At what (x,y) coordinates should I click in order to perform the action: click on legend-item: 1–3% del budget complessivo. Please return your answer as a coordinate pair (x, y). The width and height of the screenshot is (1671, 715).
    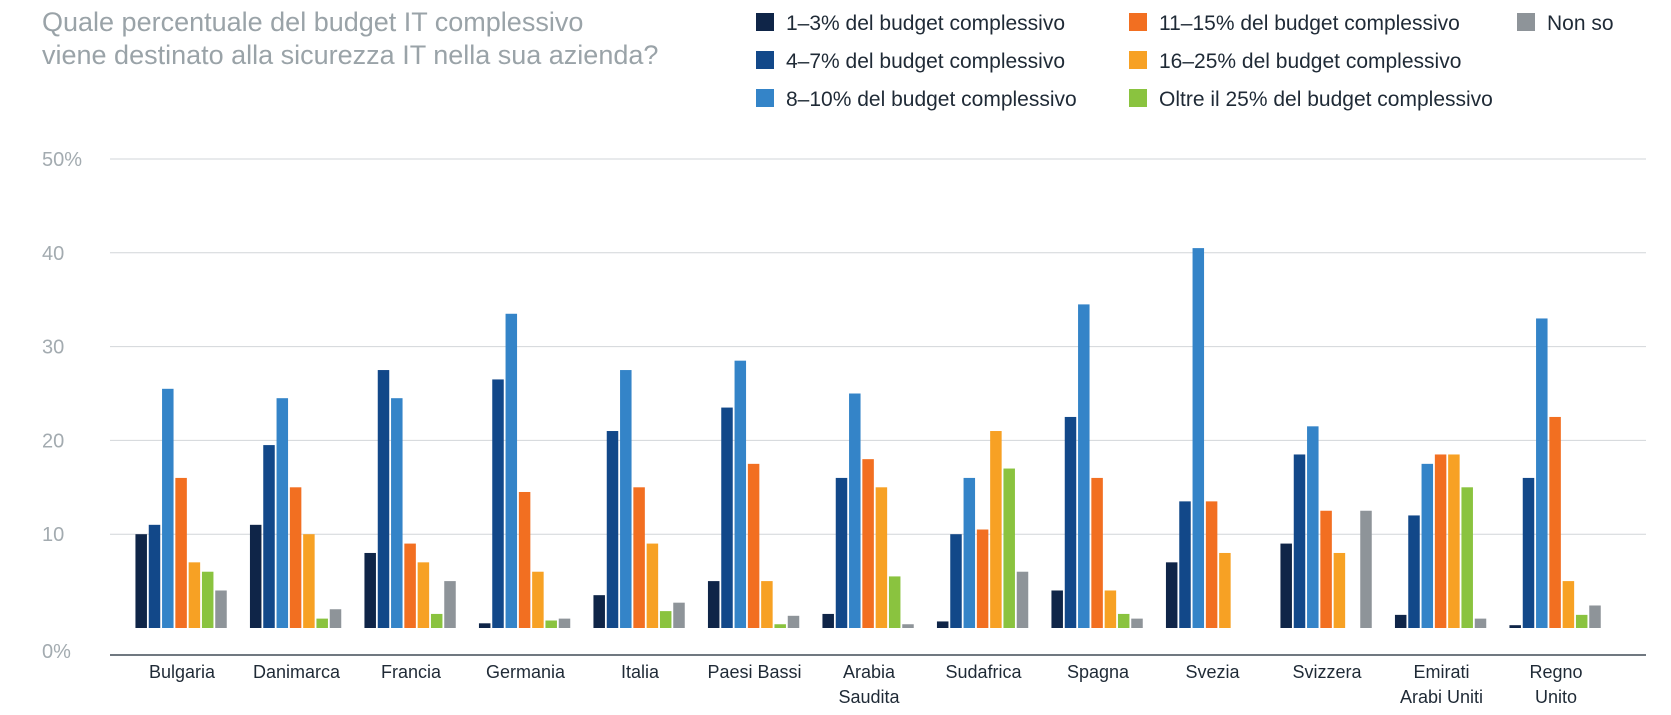
    Looking at the image, I should click on (910, 23).